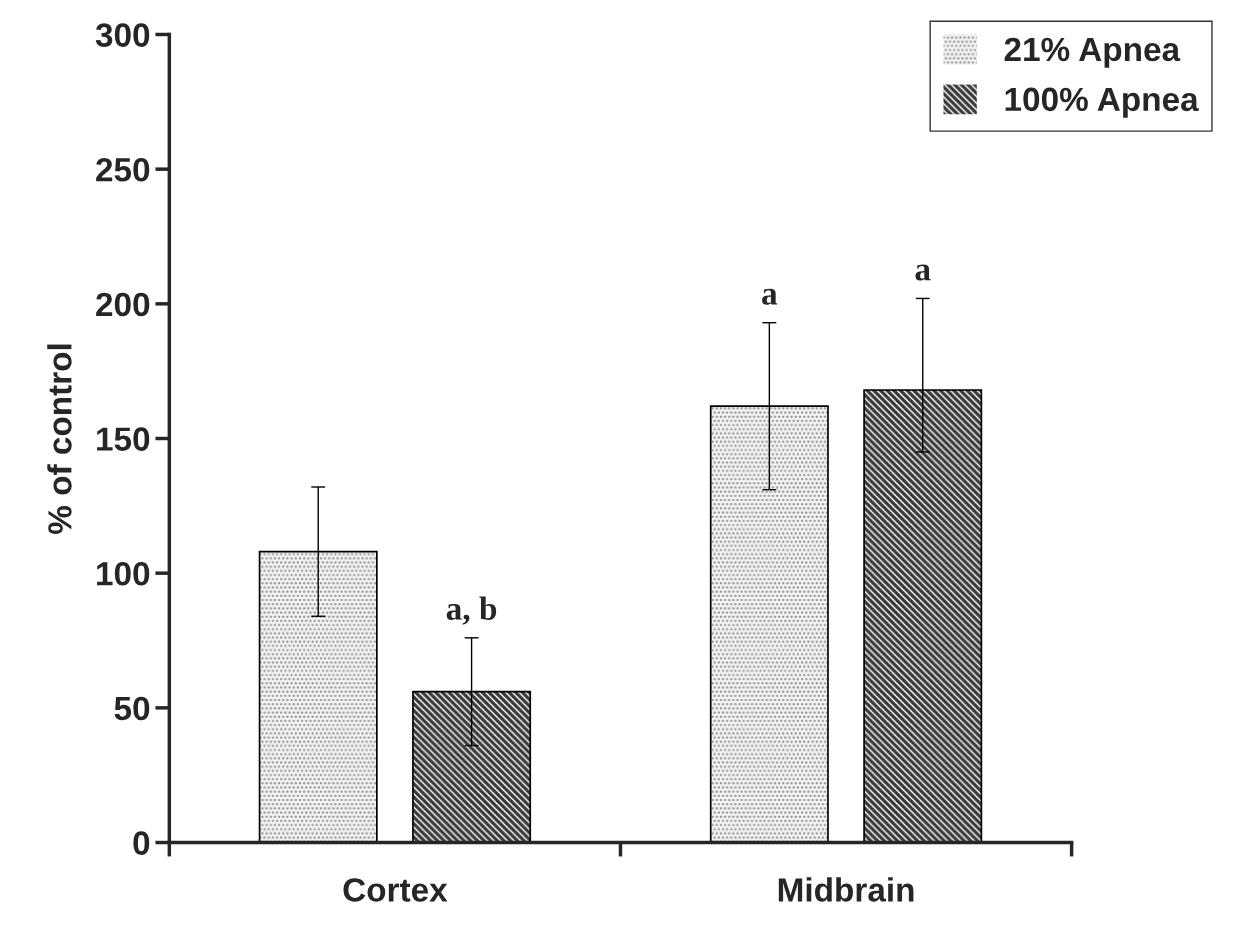 The image size is (1236, 932). Describe the element at coordinates (132, 708) in the screenshot. I see `y-tick-label: 50` at that location.